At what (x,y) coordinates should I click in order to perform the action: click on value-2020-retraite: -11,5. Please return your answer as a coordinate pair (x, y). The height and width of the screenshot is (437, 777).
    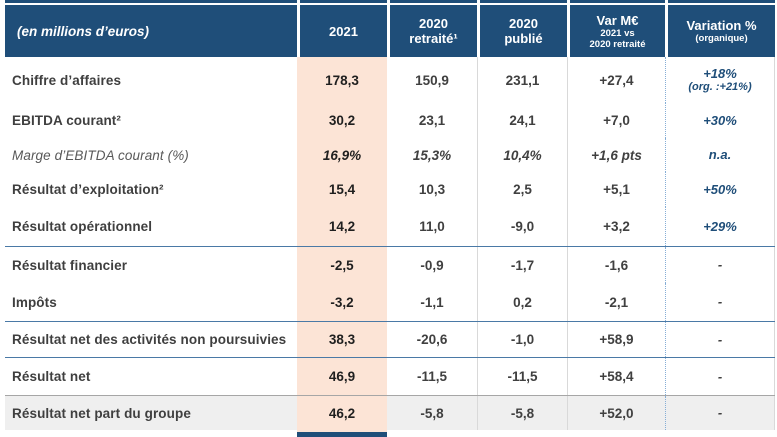
    Looking at the image, I should click on (432, 376).